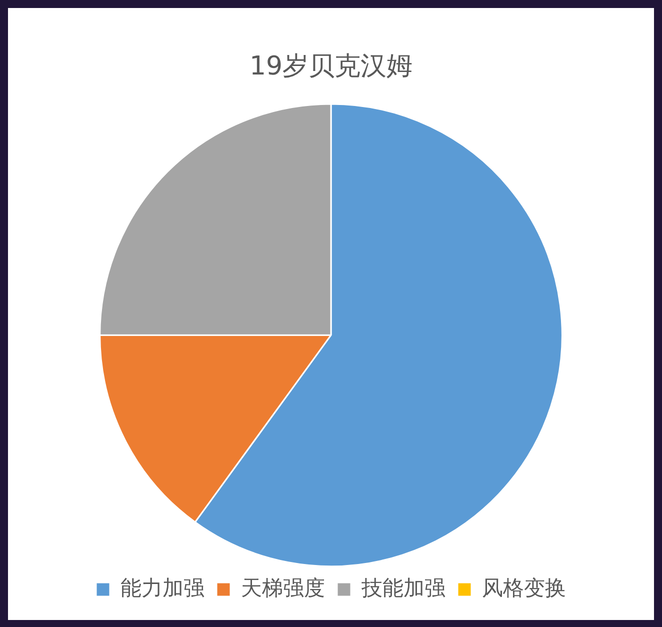  I want to click on chart-title: 19岁贝克汉姆, so click(331, 66).